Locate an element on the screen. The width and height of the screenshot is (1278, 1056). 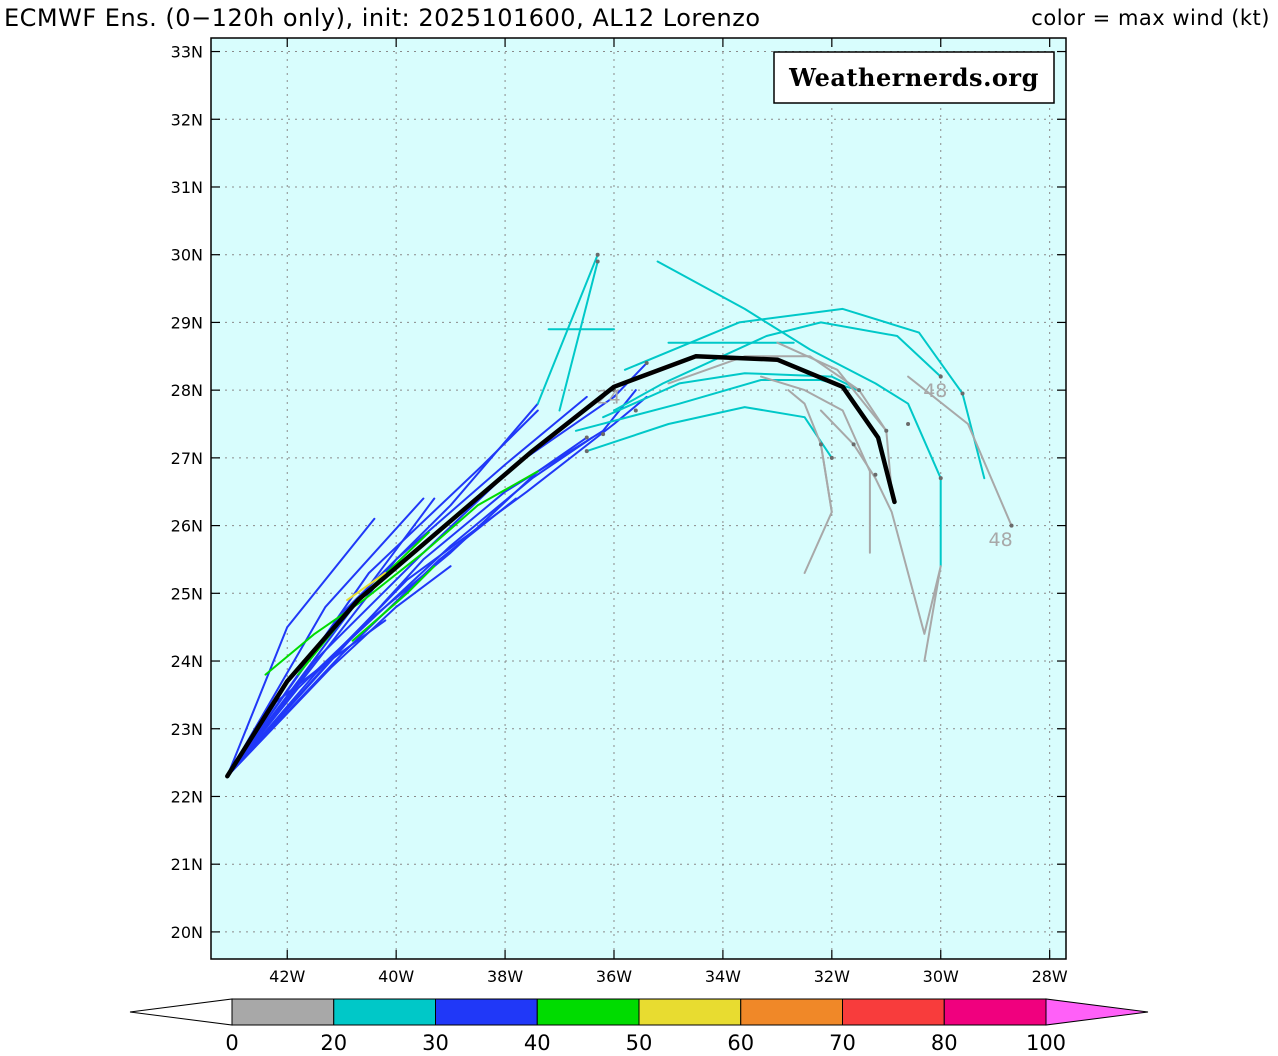
colorbar-under-arrow is located at coordinates (181, 1012).